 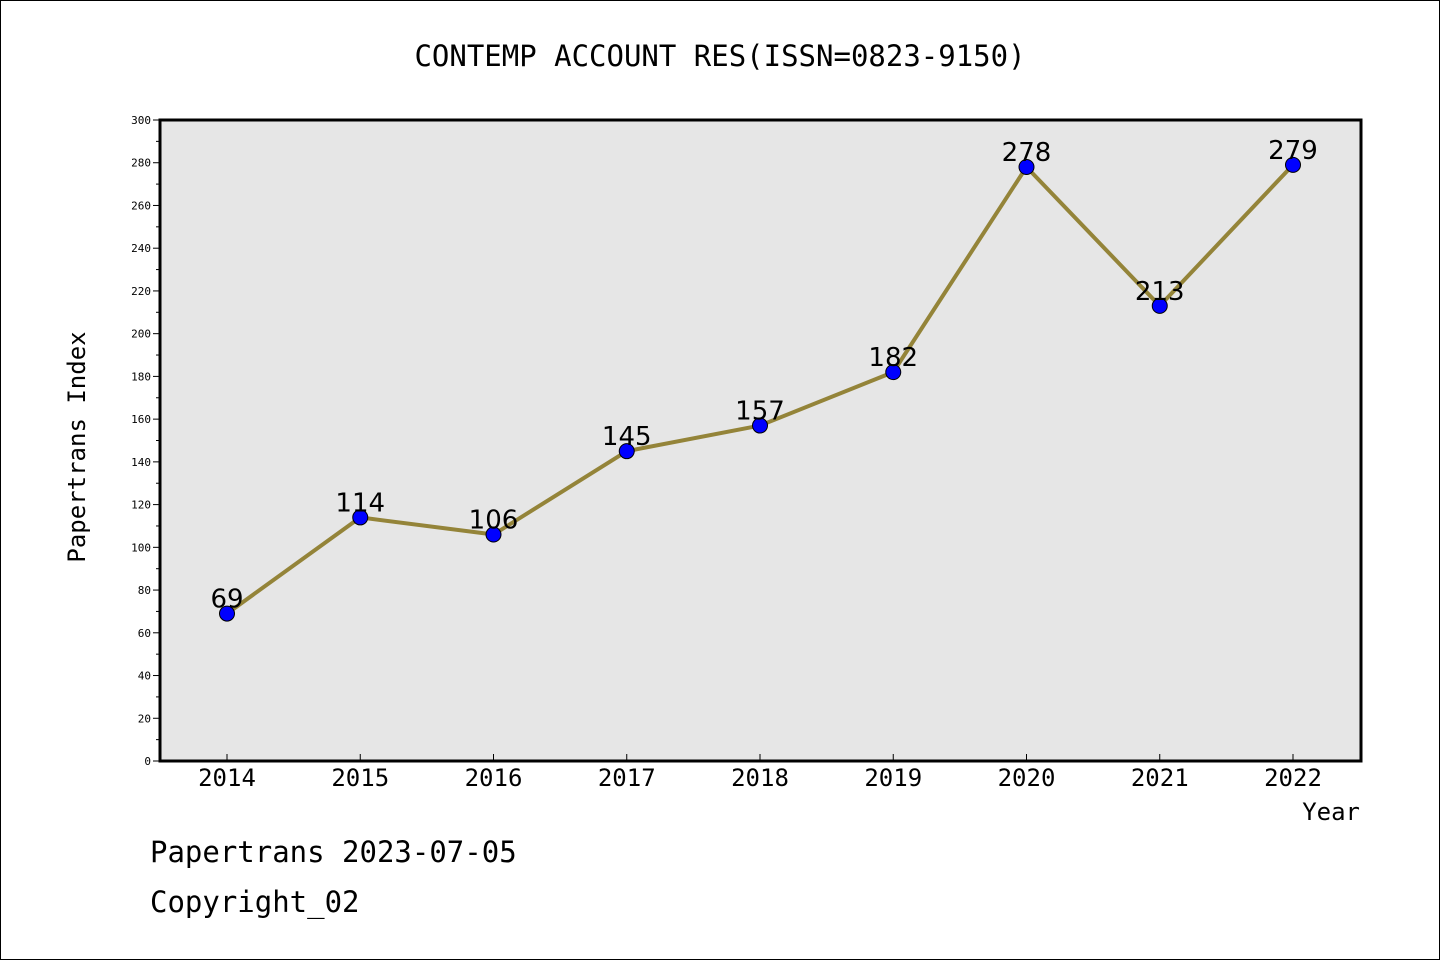 What do you see at coordinates (141, 376) in the screenshot?
I see `y-tick-label: 180` at bounding box center [141, 376].